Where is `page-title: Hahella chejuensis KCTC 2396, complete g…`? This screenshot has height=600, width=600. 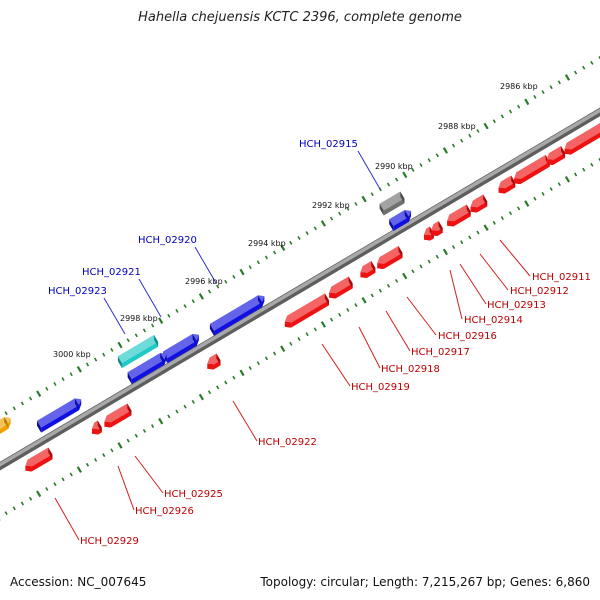 page-title: Hahella chejuensis KCTC 2396, complete g… is located at coordinates (300, 17).